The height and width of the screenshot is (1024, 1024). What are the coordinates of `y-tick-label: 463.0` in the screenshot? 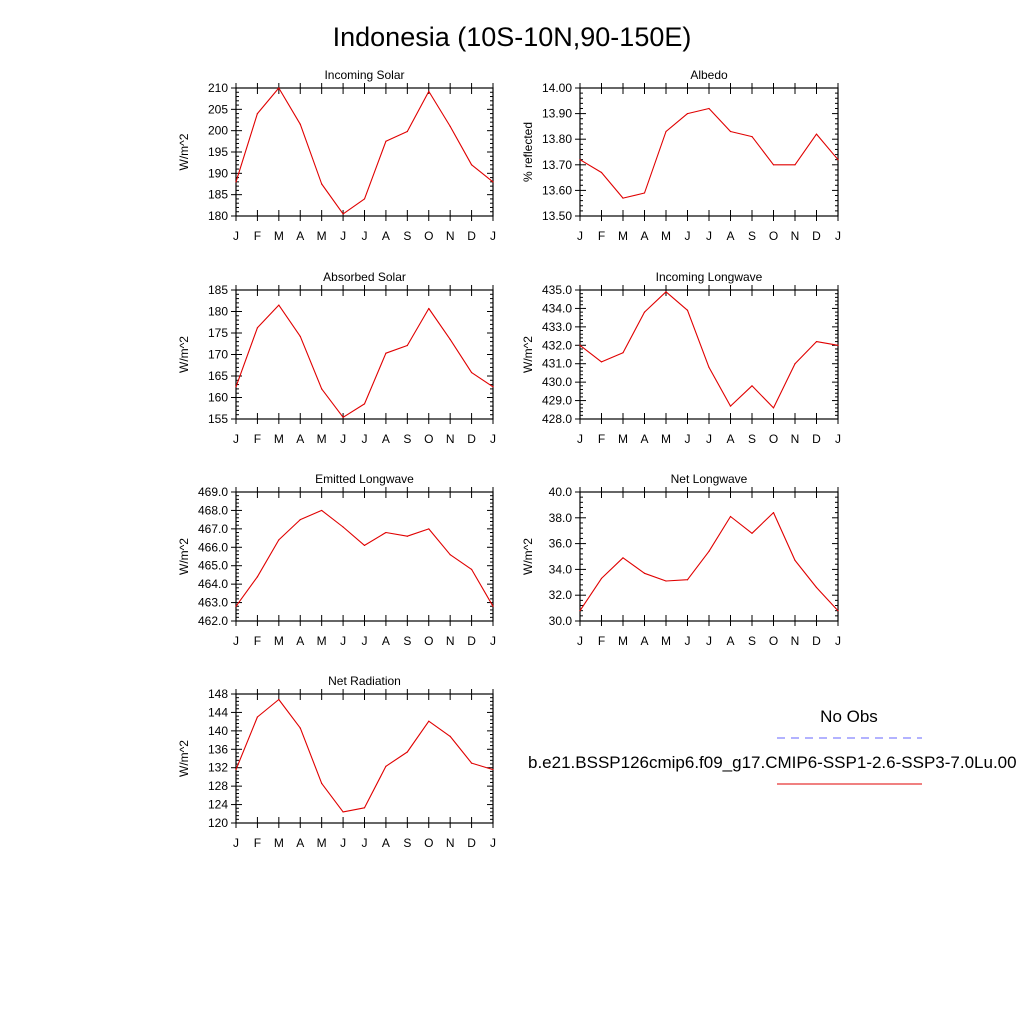 It's located at (213, 603).